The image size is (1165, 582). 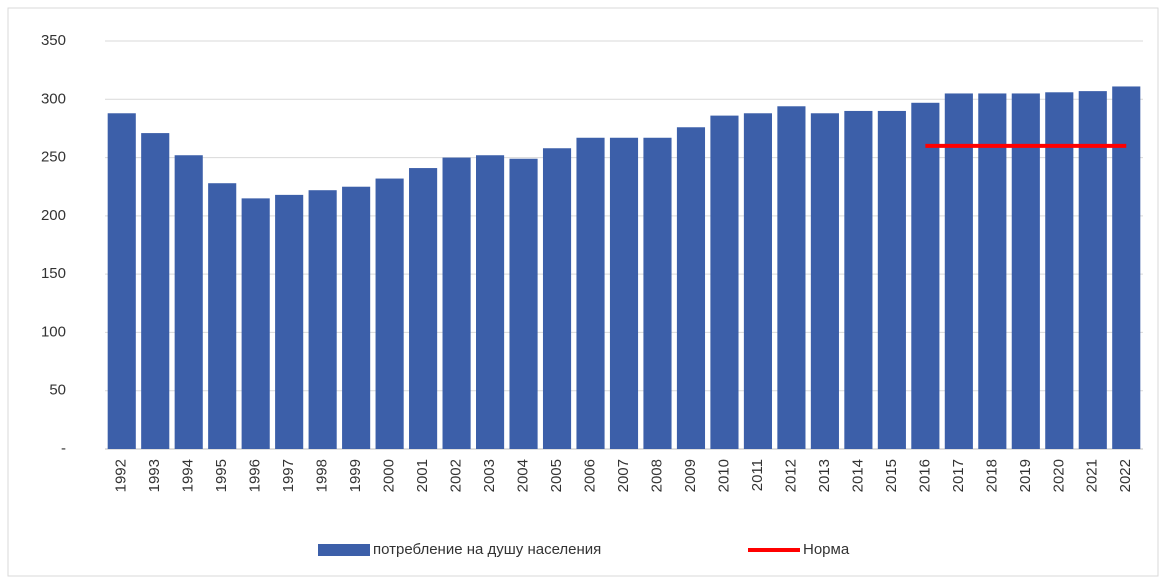 What do you see at coordinates (589, 475) in the screenshot?
I see `x-tick-label: 2006` at bounding box center [589, 475].